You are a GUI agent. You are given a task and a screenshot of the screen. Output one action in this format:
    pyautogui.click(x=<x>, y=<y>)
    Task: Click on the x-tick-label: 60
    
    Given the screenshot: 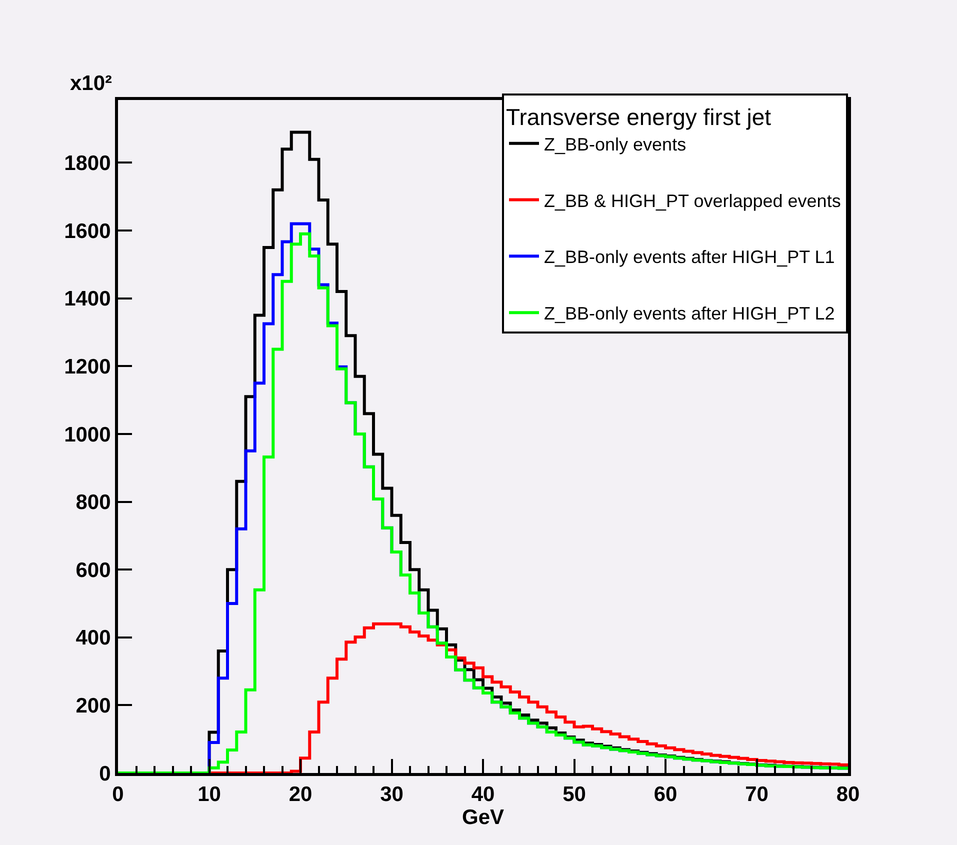 What is the action you would take?
    pyautogui.click(x=666, y=794)
    